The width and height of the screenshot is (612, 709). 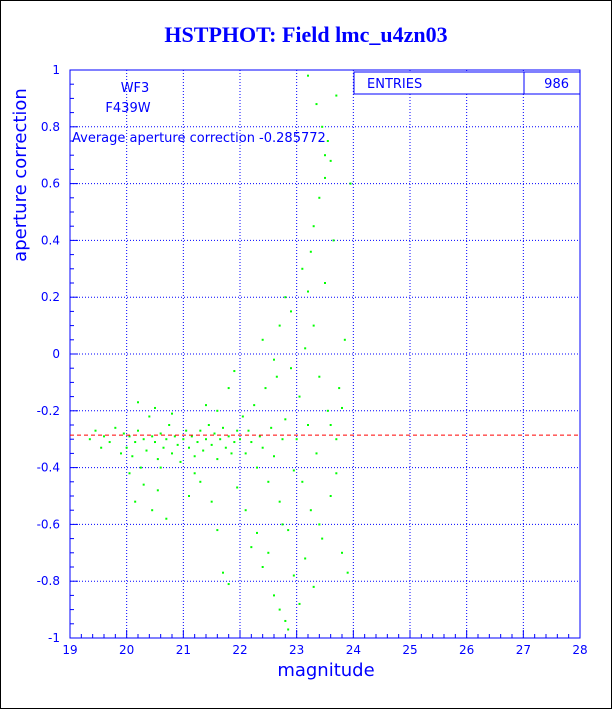 What do you see at coordinates (239, 650) in the screenshot?
I see `x-tick-label: 22` at bounding box center [239, 650].